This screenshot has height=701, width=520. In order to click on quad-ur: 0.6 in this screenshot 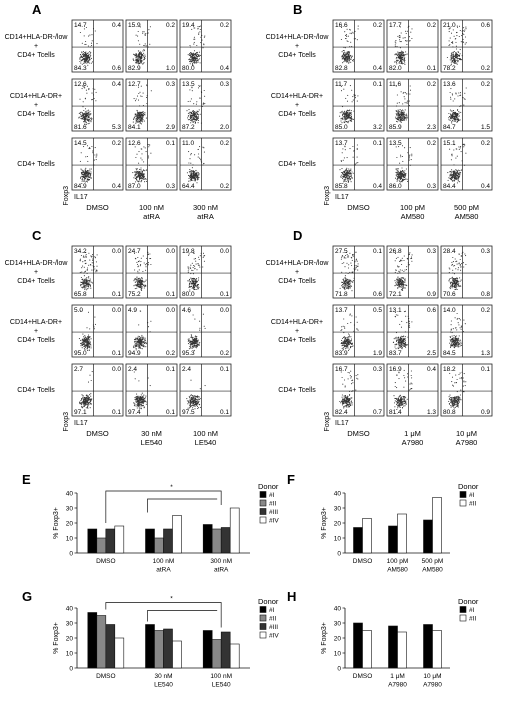, I will do `click(485, 25)`.